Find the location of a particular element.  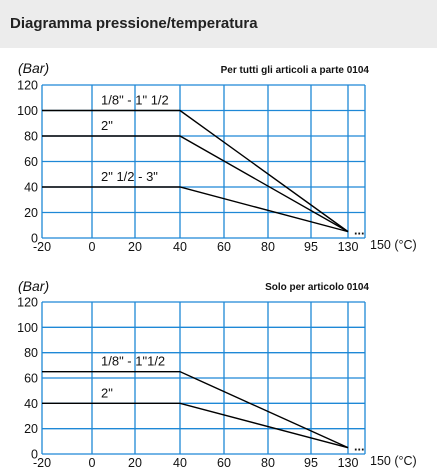

series-label: 2" 1/2 - 3" is located at coordinates (129, 176).